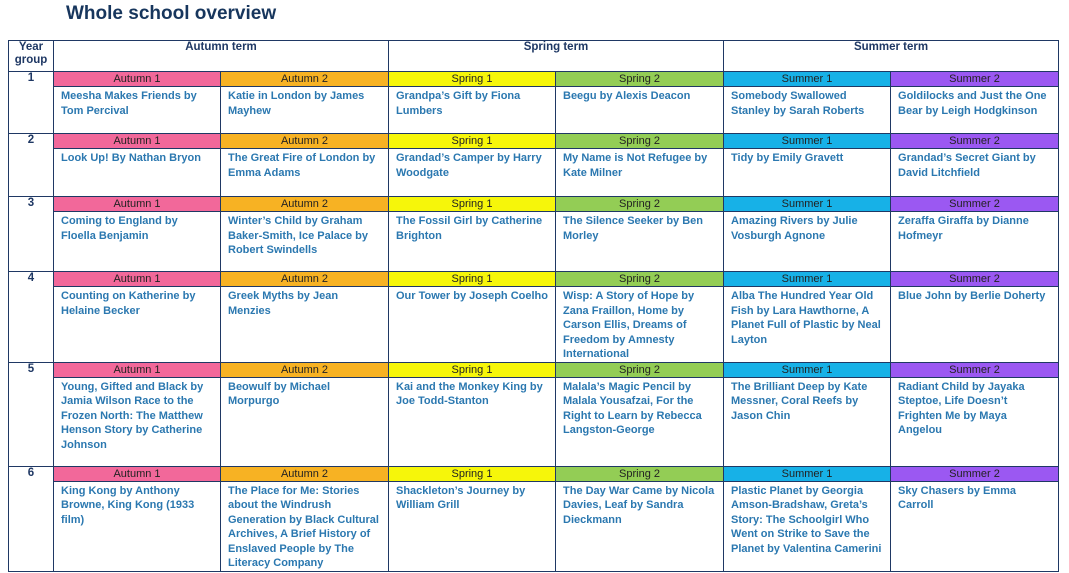 The width and height of the screenshot is (1069, 573). I want to click on book-title: Shackleton’s Journey by William Grill, so click(461, 498).